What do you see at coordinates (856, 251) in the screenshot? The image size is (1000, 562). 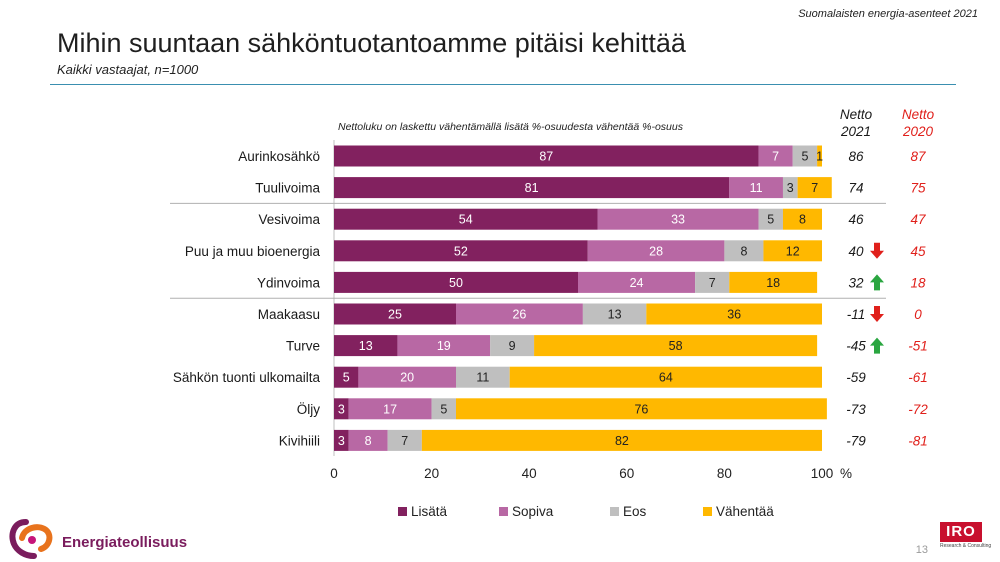 I see `net-value: 40` at bounding box center [856, 251].